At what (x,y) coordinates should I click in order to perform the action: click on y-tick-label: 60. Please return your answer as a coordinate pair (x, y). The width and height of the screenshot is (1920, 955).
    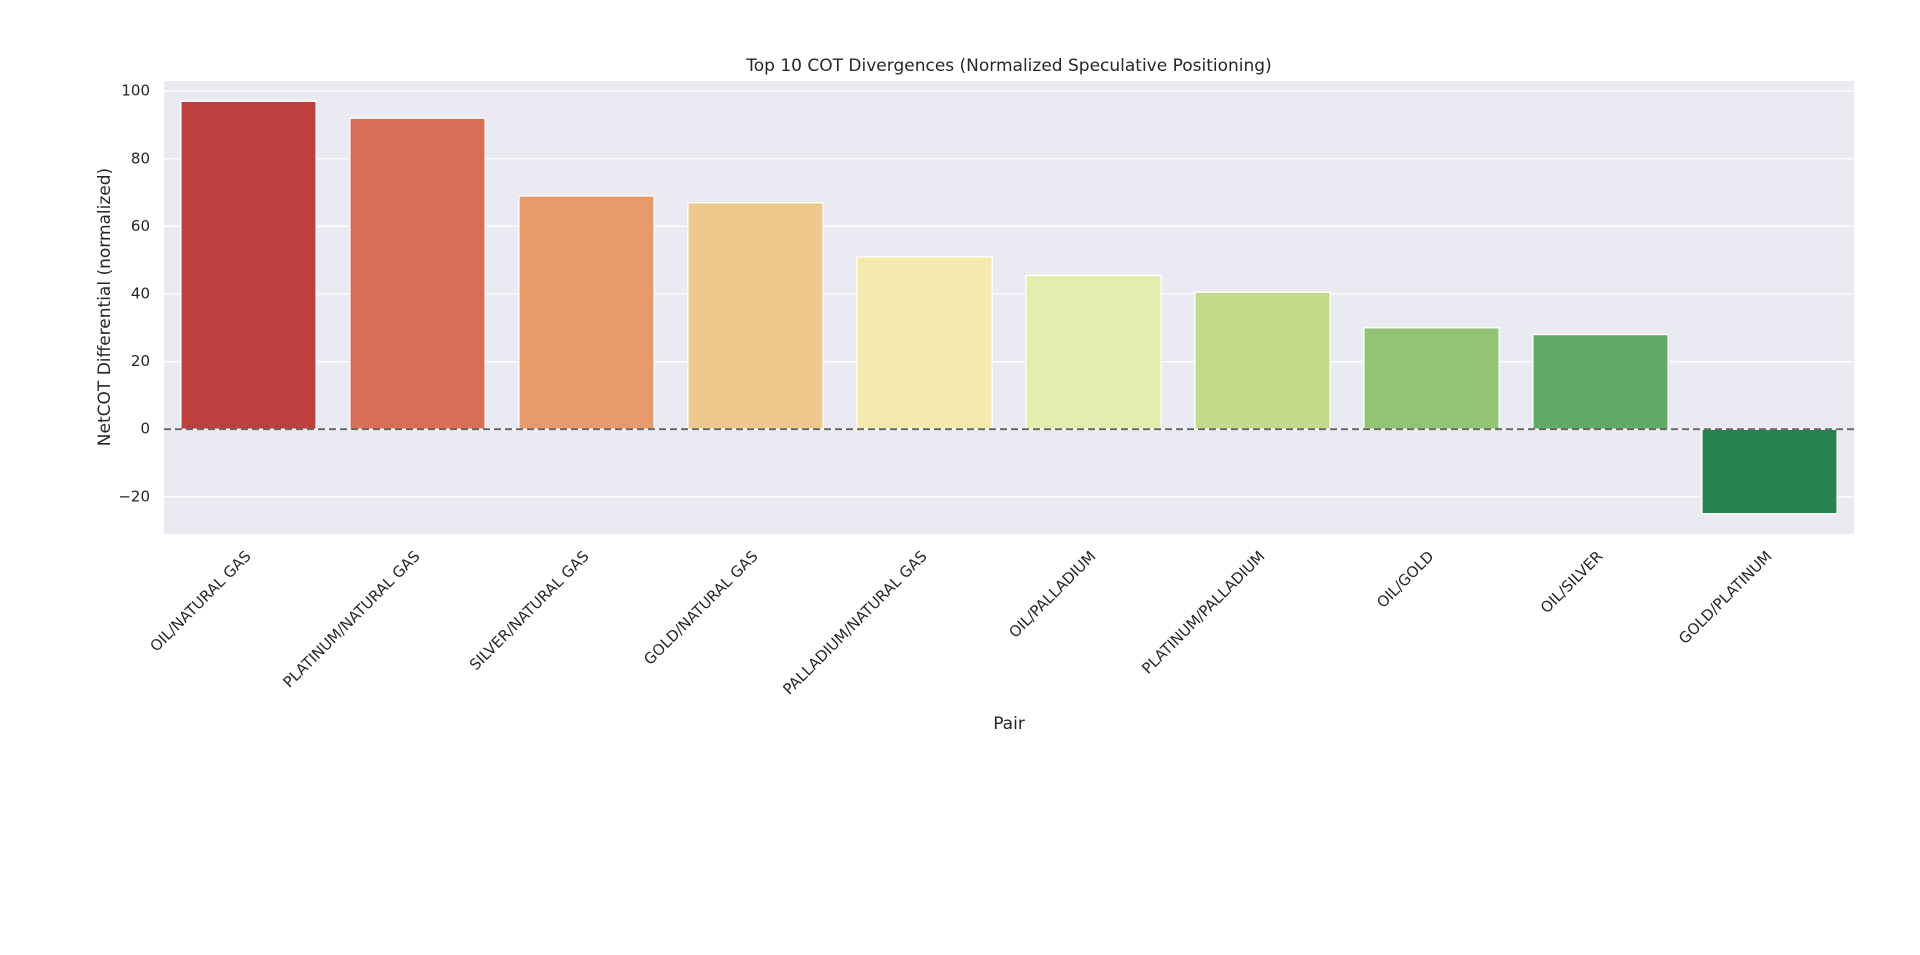
    Looking at the image, I should click on (140, 226).